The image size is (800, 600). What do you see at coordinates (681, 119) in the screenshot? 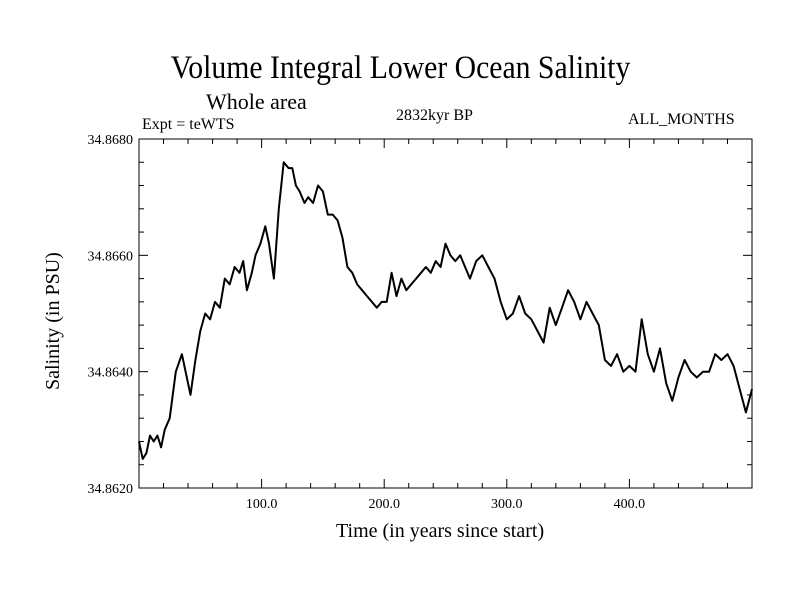
I see `months-label: ALL_MONTHS` at bounding box center [681, 119].